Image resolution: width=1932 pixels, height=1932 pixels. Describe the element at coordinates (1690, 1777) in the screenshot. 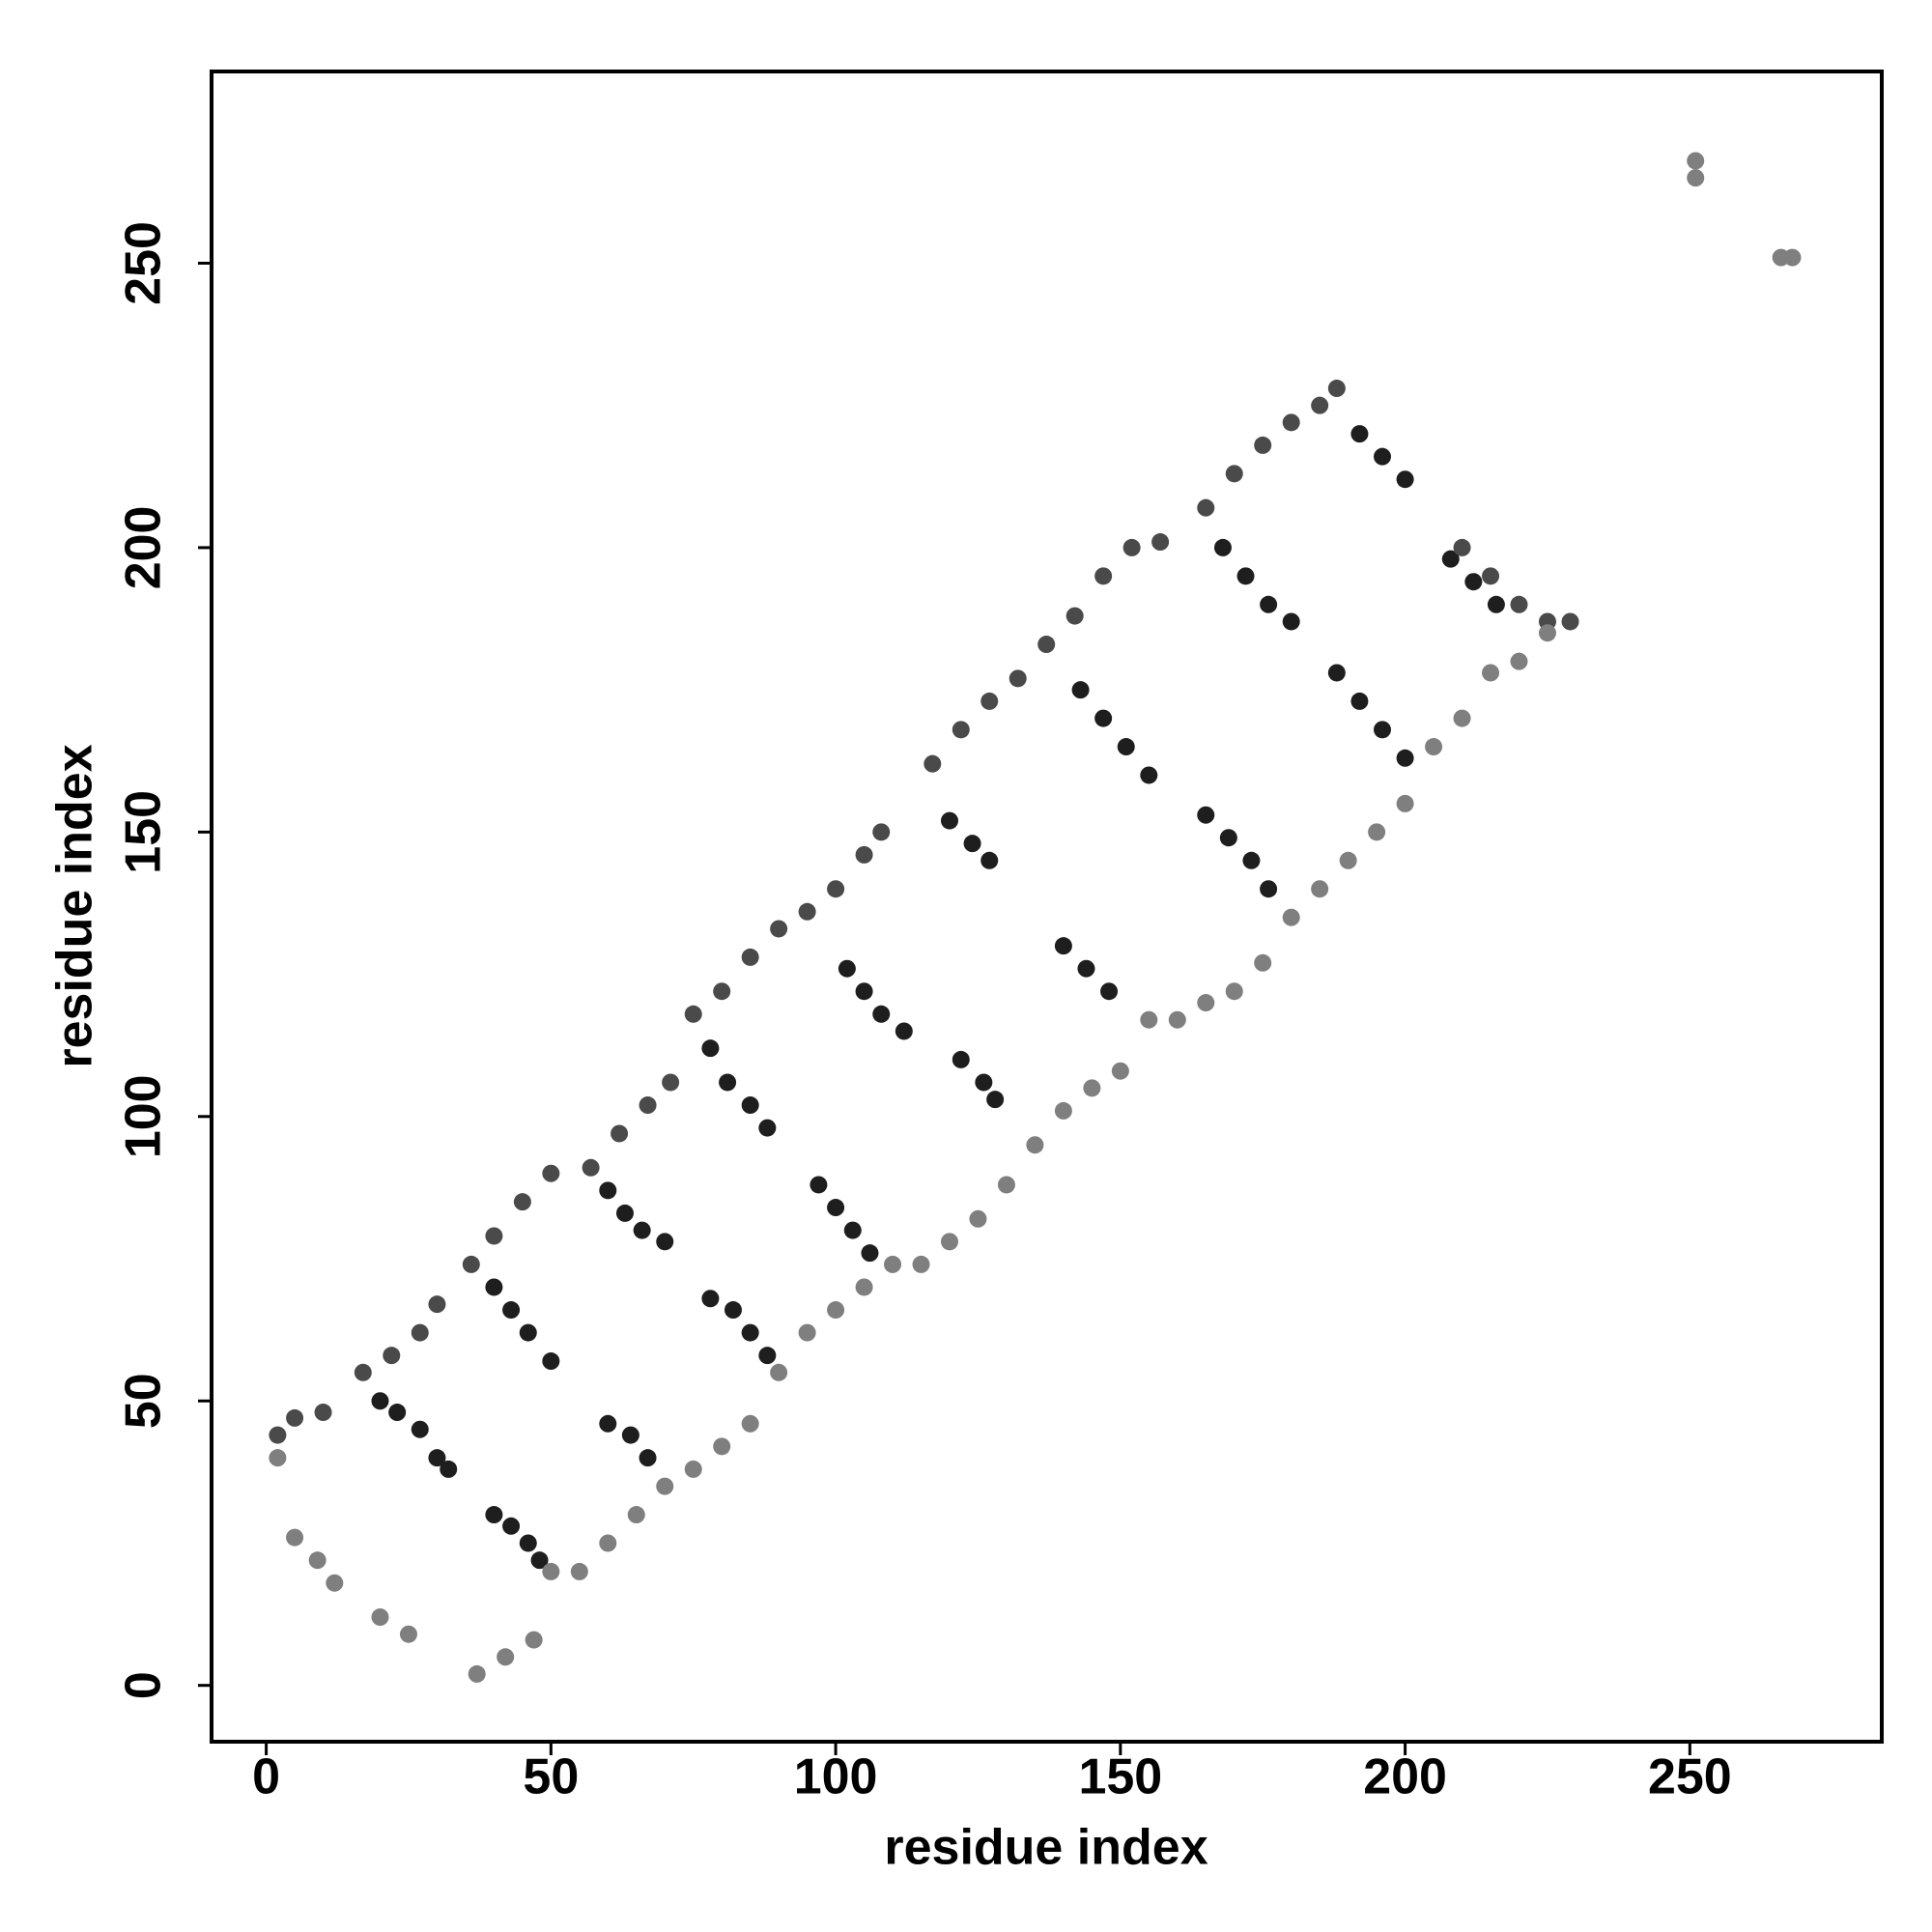

I see `x-tick-label: 250` at that location.